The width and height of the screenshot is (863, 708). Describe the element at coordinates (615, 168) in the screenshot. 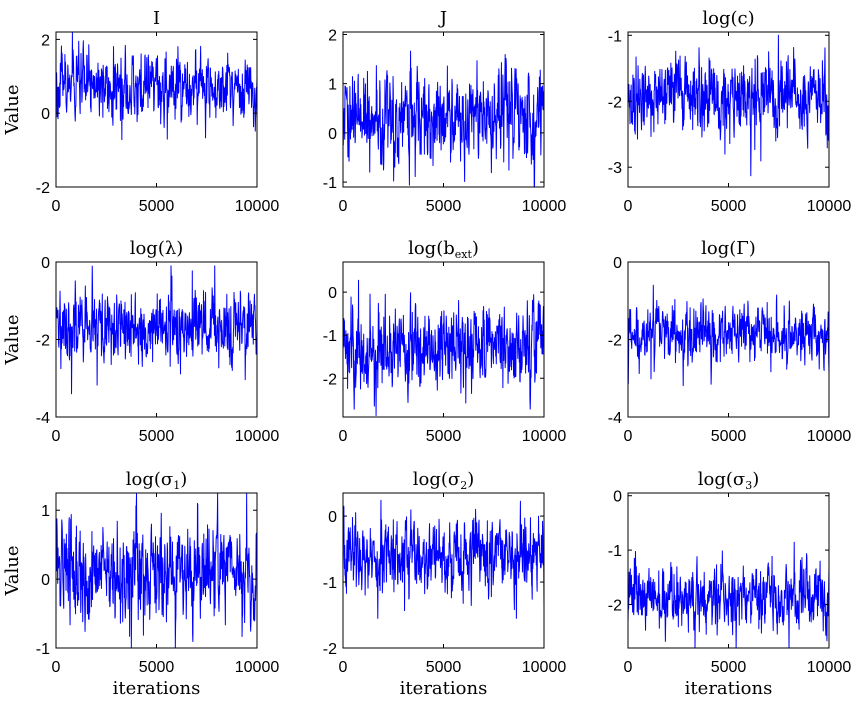

I see `y-tick-label: -3` at that location.